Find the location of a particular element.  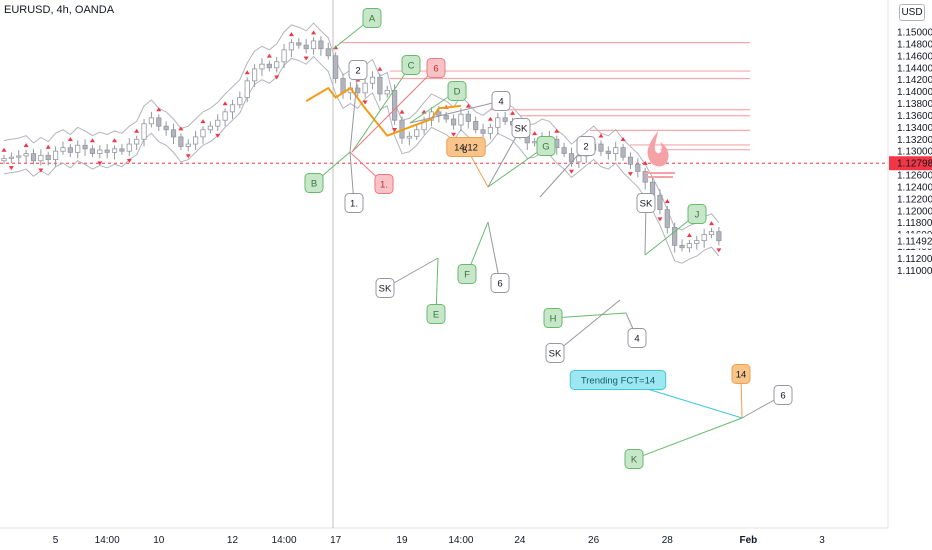

annotation-callout: 2 is located at coordinates (586, 146).